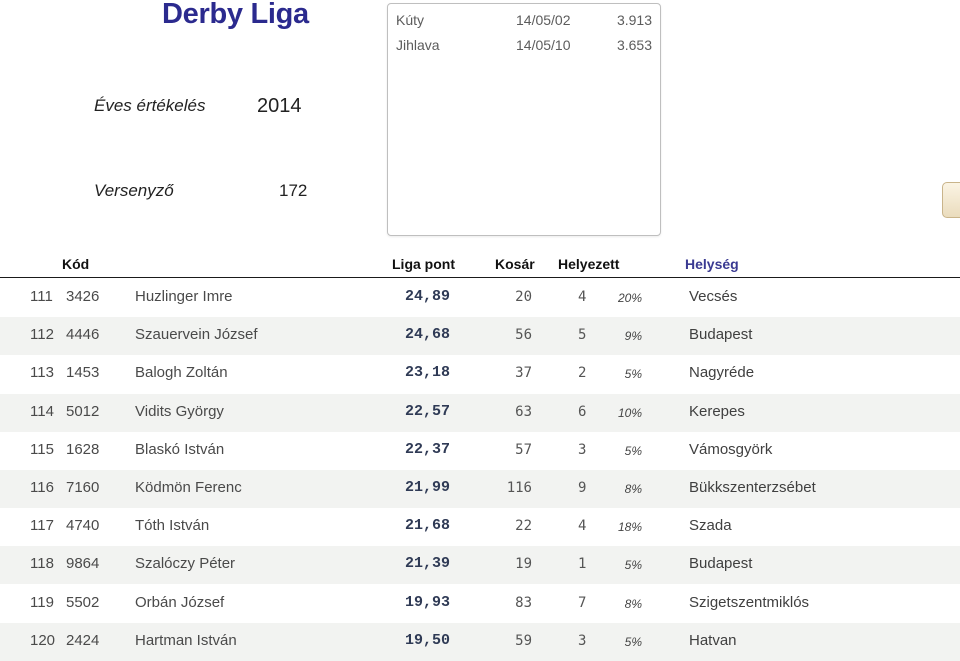 The width and height of the screenshot is (960, 661). I want to click on side-tab-button, so click(951, 200).